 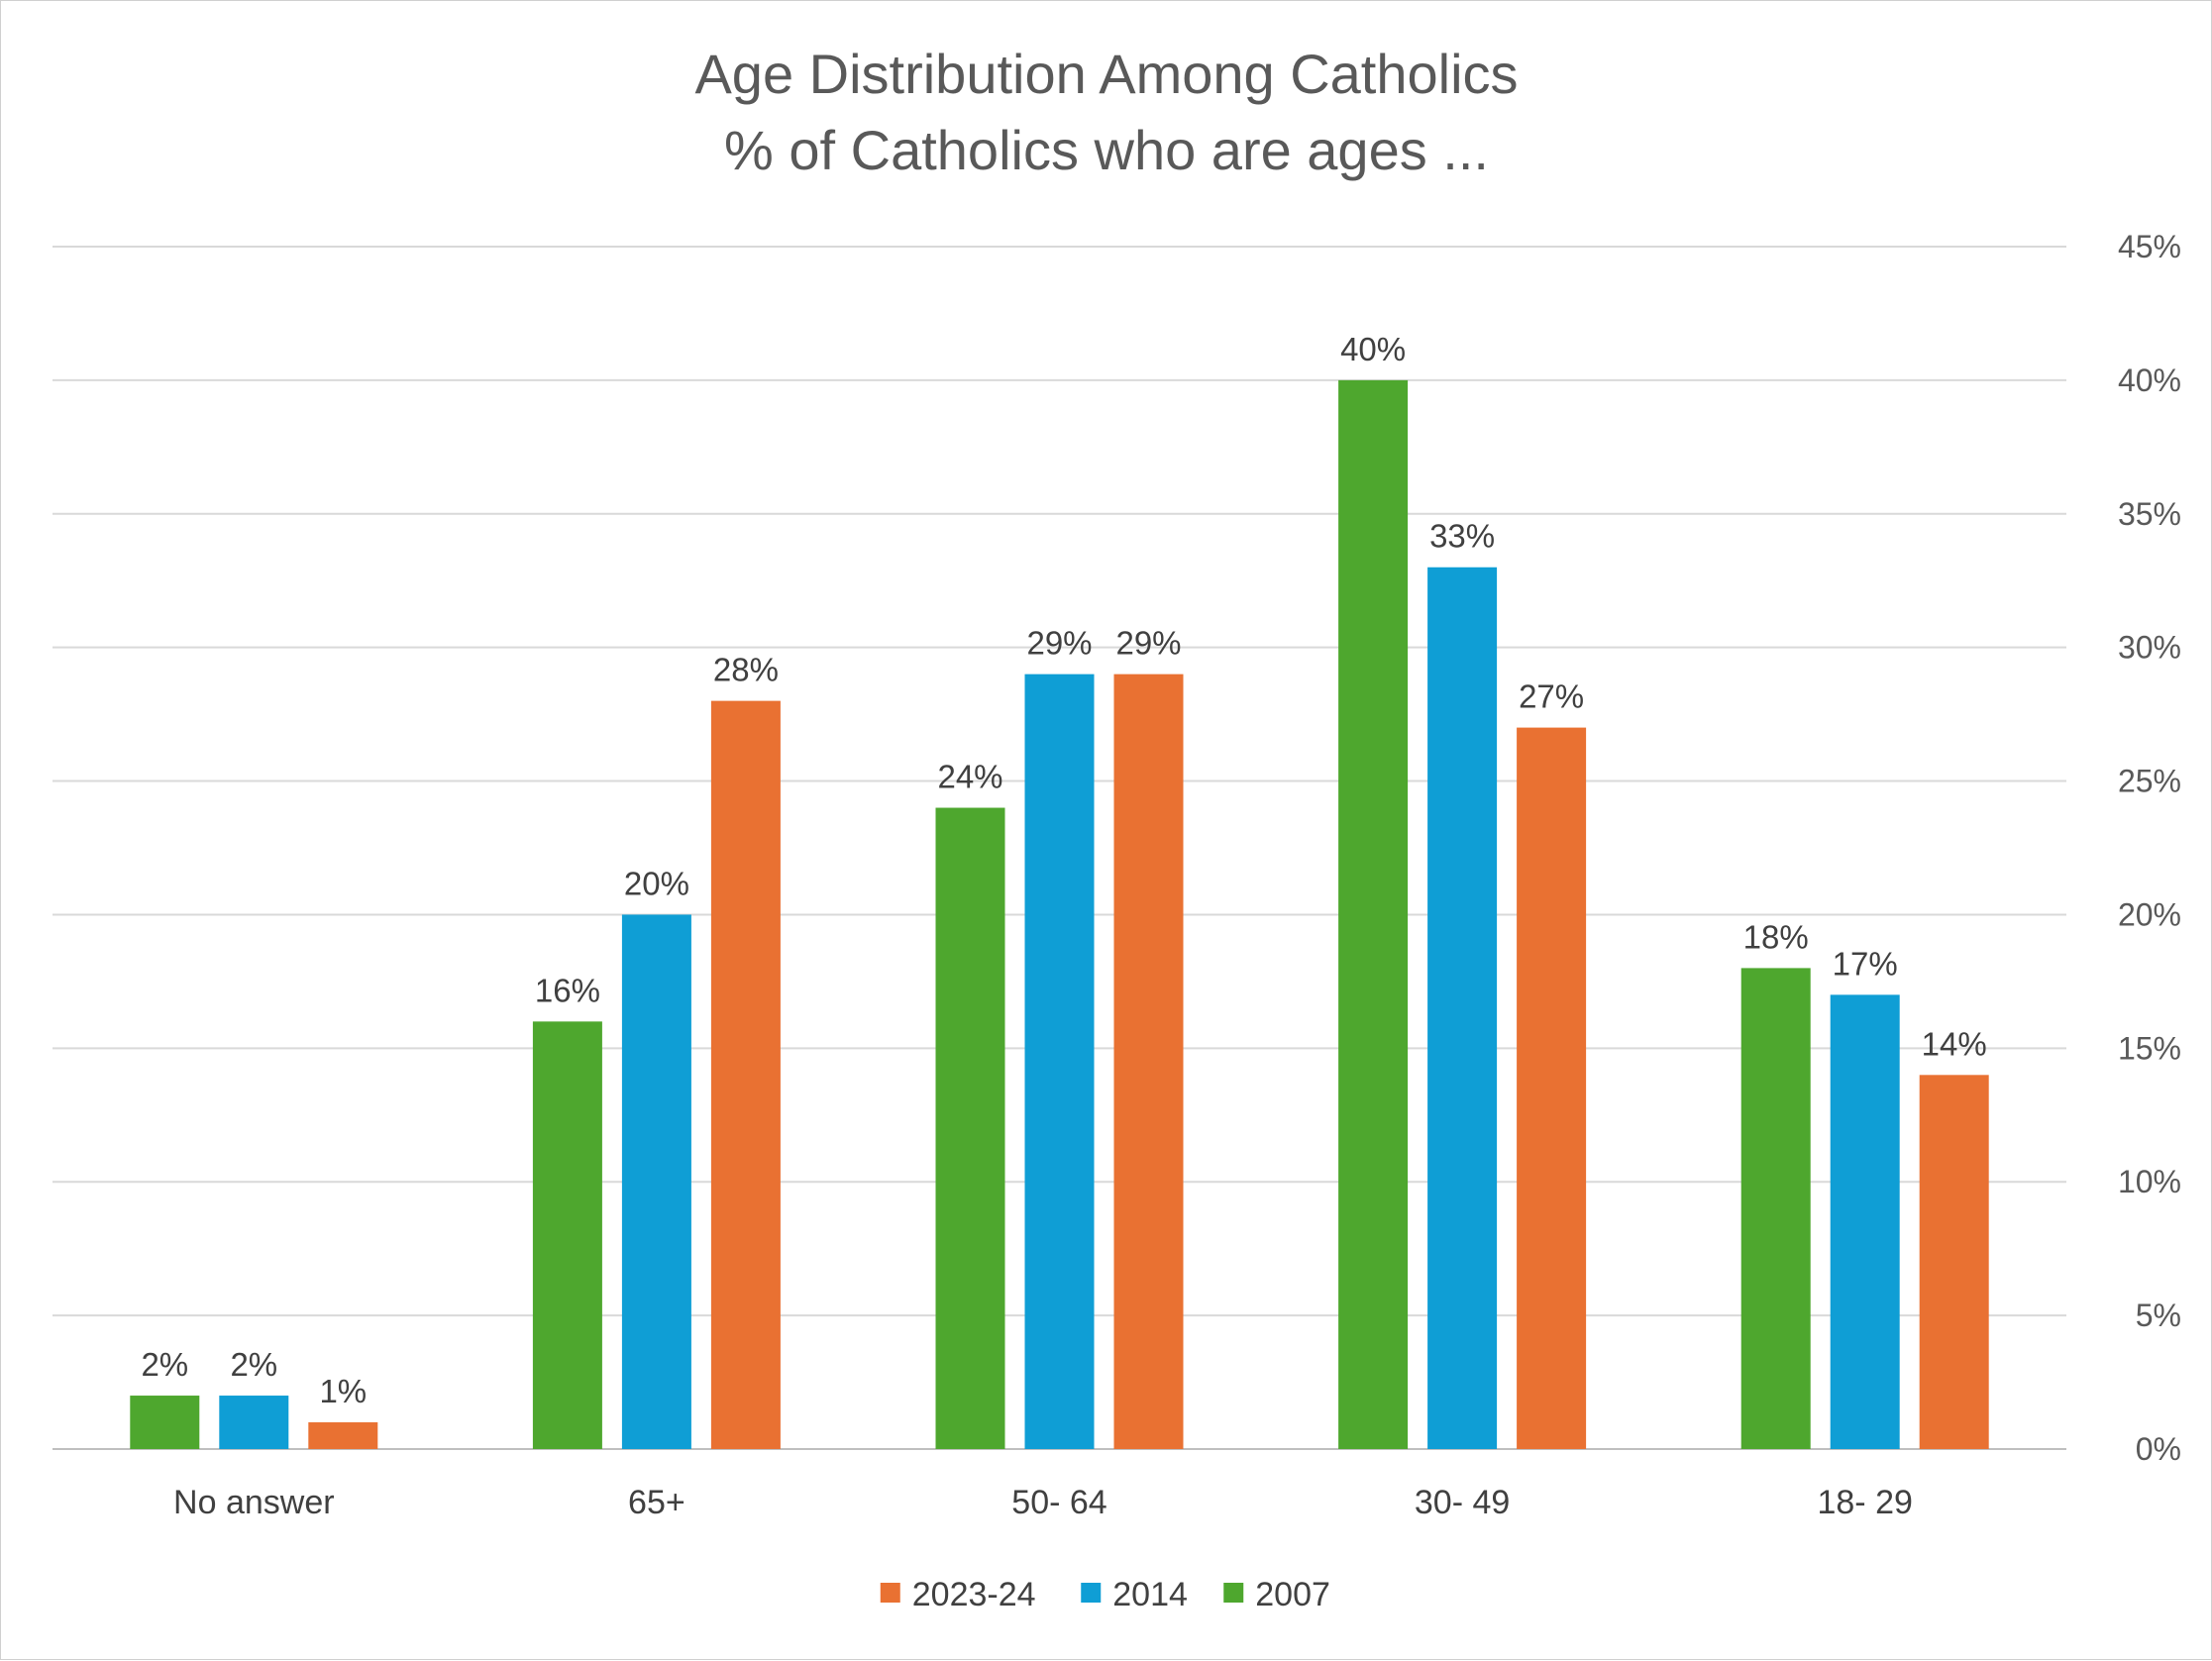 I want to click on data-label: 40%, so click(x=1373, y=349).